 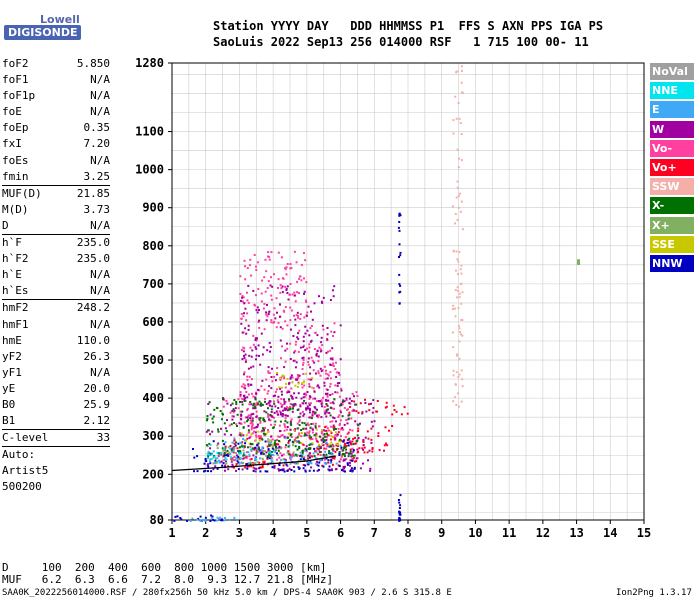 What do you see at coordinates (12, 243) in the screenshot?
I see `param-label: h`F` at bounding box center [12, 243].